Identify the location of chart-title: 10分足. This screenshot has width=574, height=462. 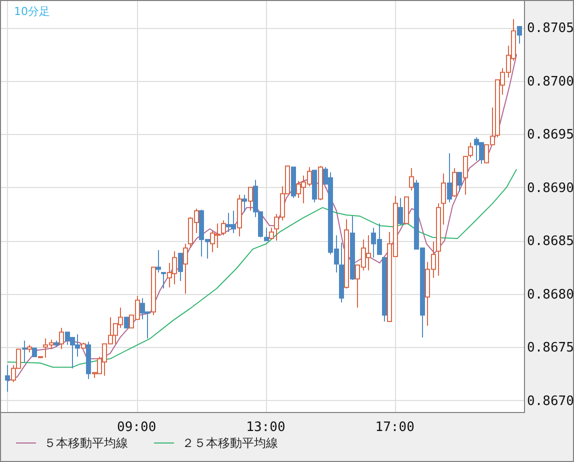
(32, 11).